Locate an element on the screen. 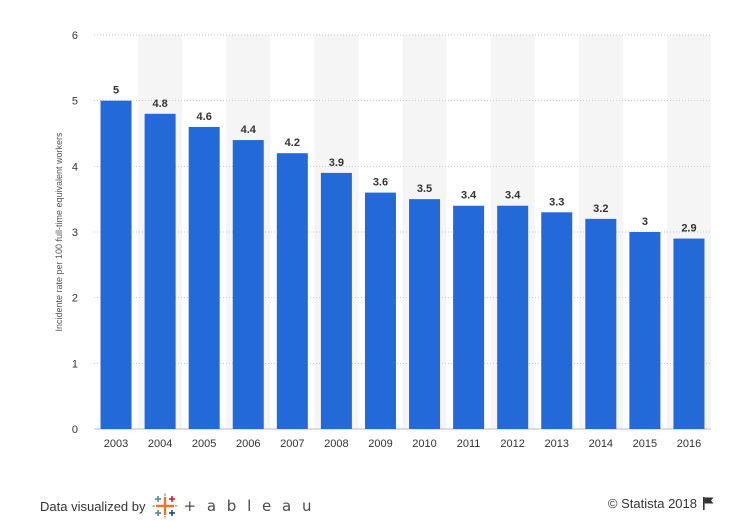  y-tick-label: 6 is located at coordinates (75, 36).